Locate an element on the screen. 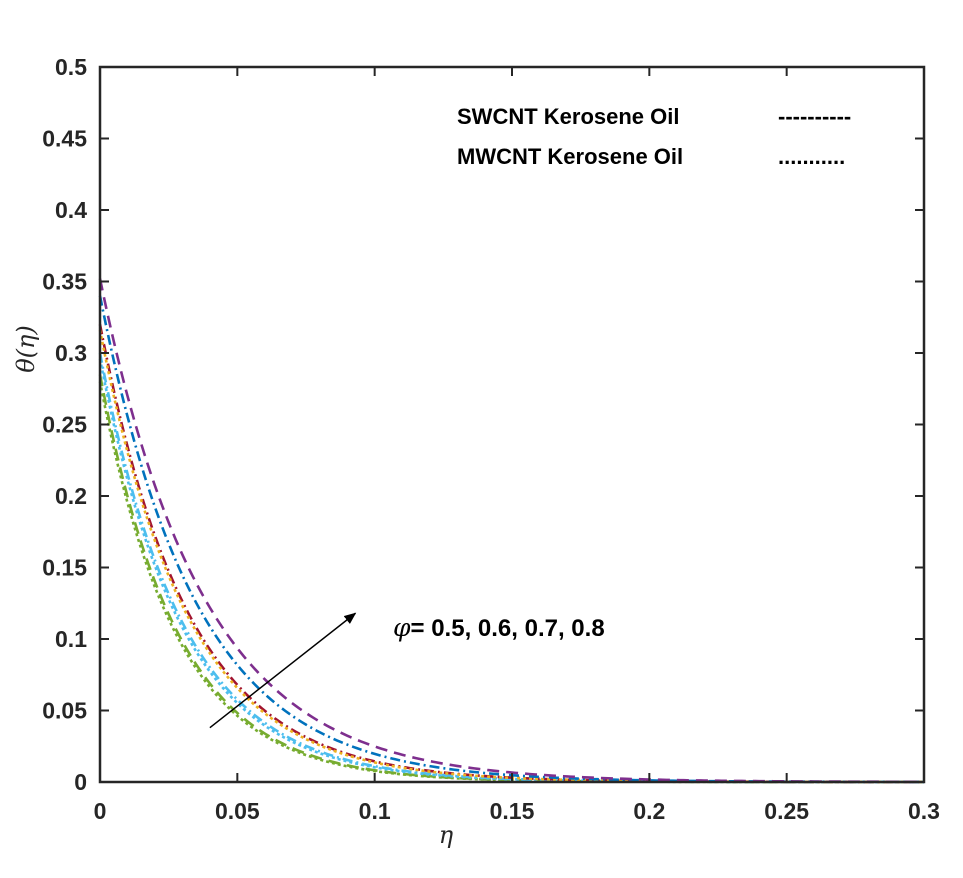  y-tick-label-10: 0.5 is located at coordinates (71, 67).